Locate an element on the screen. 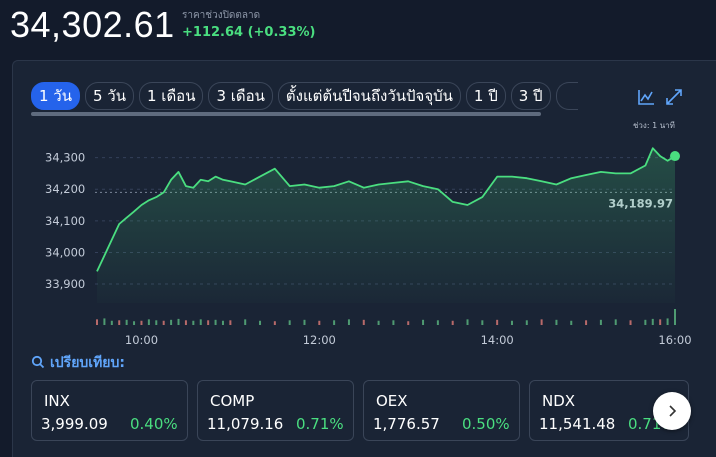  compare-value: 3,999.09 is located at coordinates (74, 424).